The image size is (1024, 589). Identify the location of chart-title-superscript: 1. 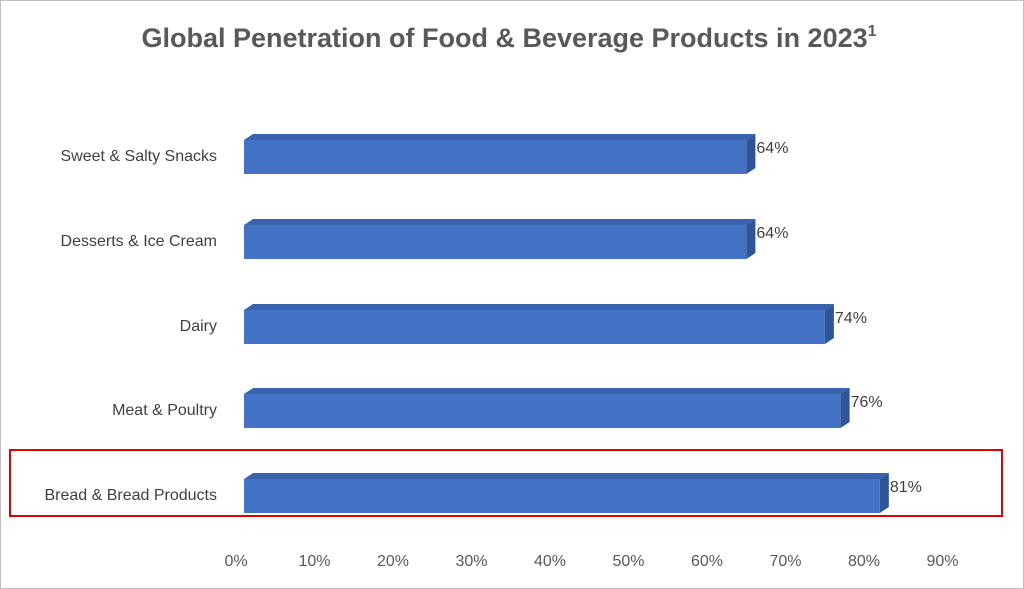
(872, 31).